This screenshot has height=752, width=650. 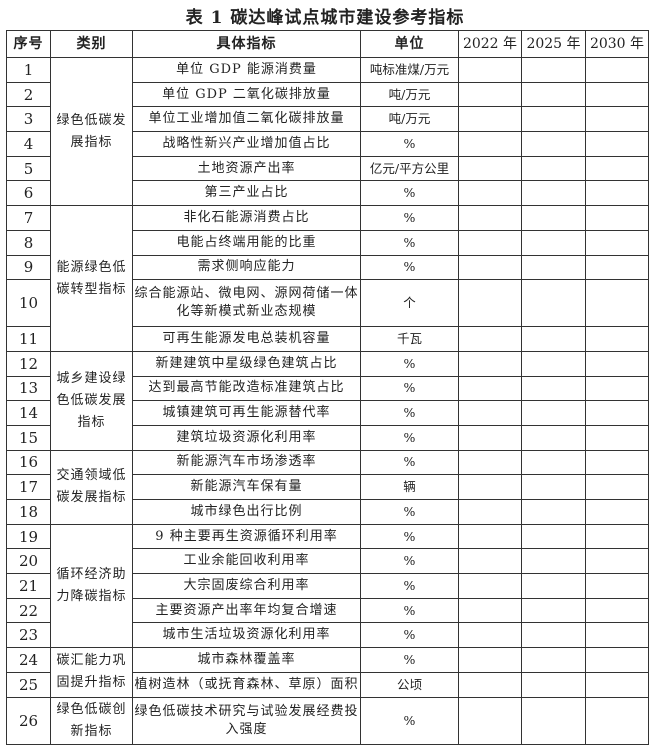 I want to click on row-number: 9, so click(x=28, y=267).